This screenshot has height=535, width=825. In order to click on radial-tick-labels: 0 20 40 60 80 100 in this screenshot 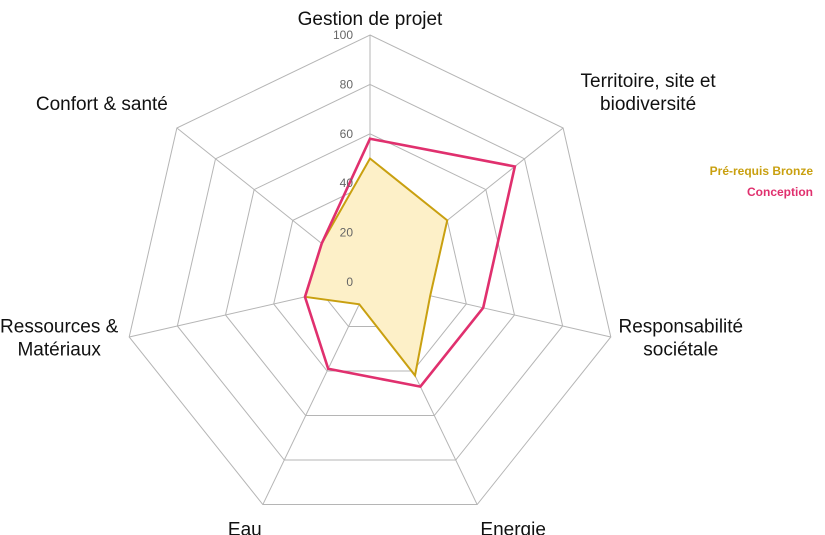, I will do `click(343, 158)`.